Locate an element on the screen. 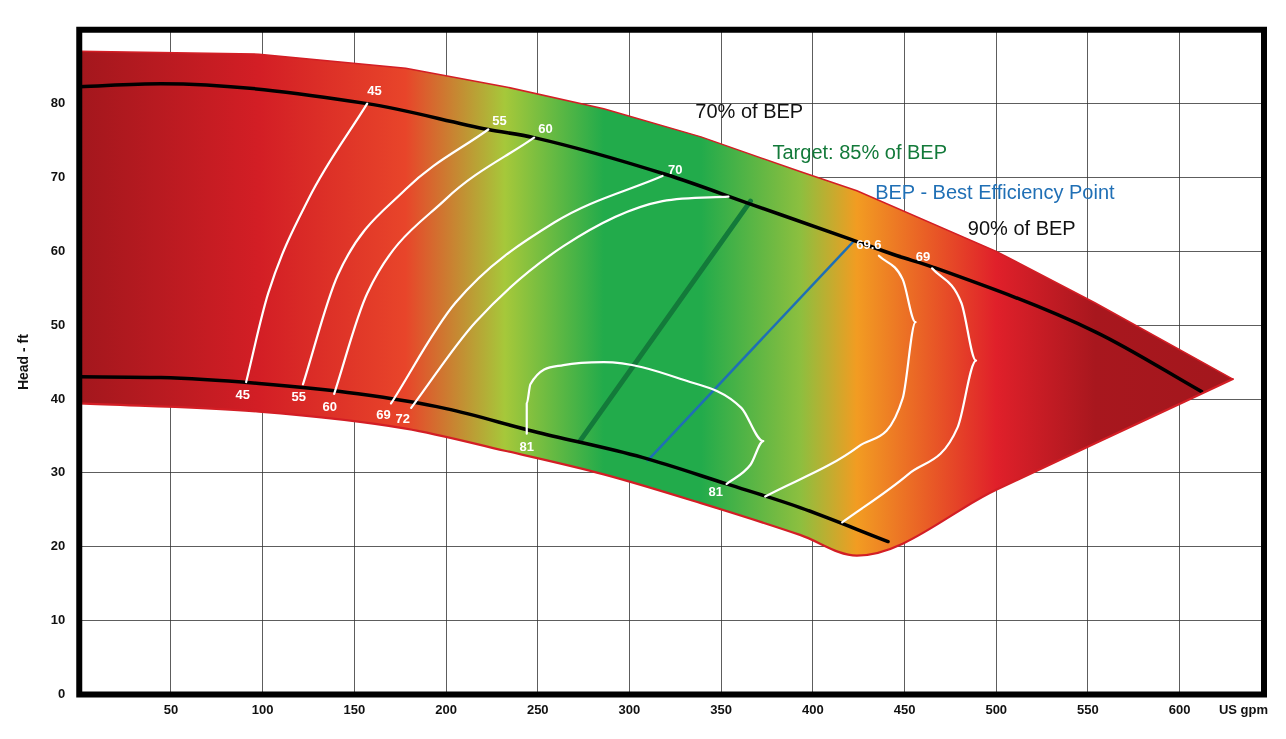  y-tick-label: 80 is located at coordinates (58, 103).